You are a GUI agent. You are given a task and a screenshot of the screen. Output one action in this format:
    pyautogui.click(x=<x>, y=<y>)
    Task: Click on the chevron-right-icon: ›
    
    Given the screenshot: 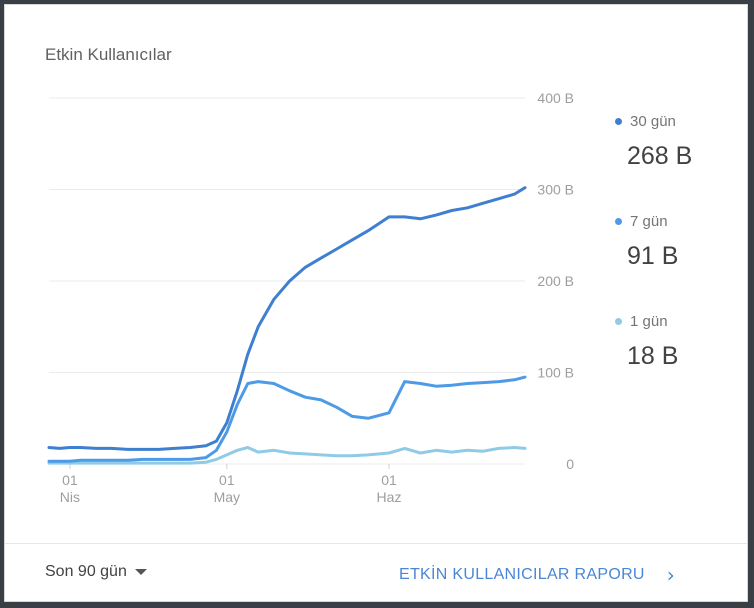 What is the action you would take?
    pyautogui.click(x=671, y=575)
    